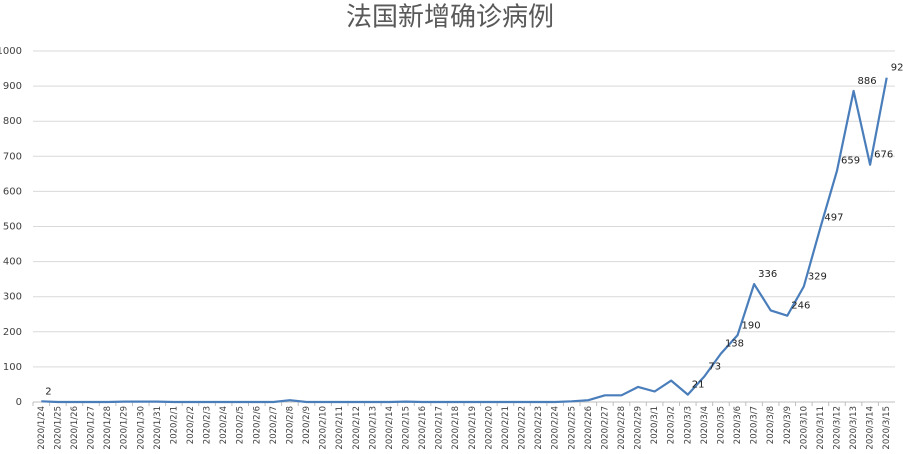 This screenshot has width=903, height=454. I want to click on data-label: 329, so click(817, 277).